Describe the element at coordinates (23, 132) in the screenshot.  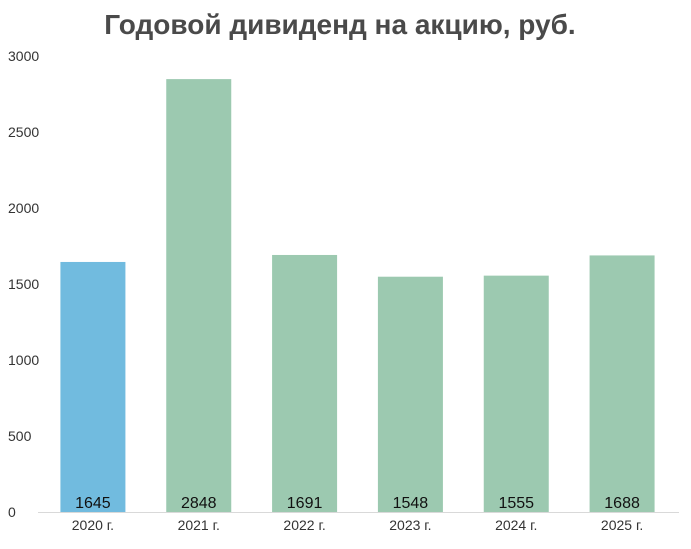
I see `y-tick-label: 2500` at that location.